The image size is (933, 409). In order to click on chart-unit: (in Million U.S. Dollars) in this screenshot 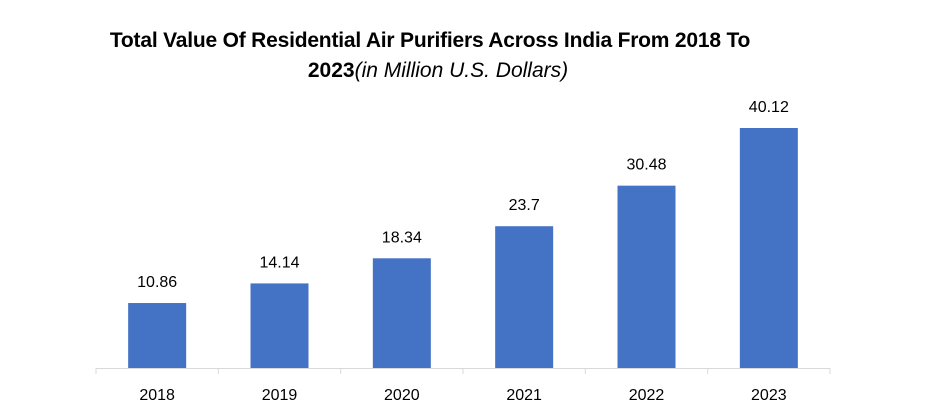, I will do `click(461, 70)`.